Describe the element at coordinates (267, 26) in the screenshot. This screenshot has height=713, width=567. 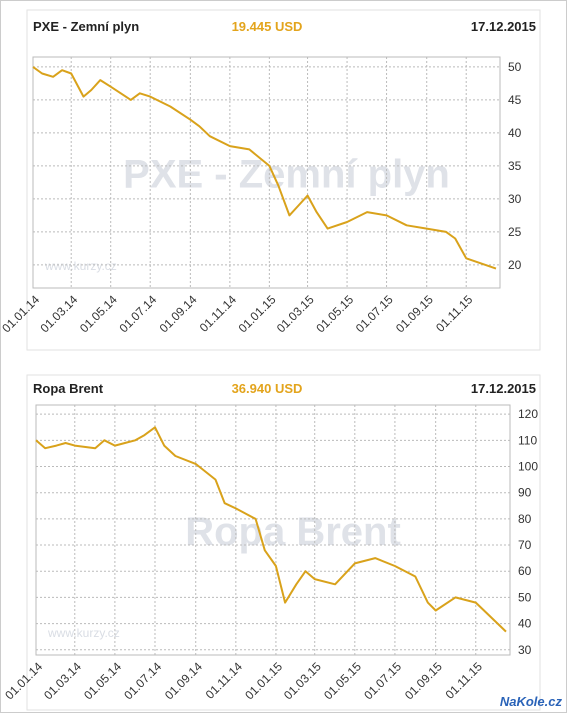
I see `price: 19.445 USD` at that location.